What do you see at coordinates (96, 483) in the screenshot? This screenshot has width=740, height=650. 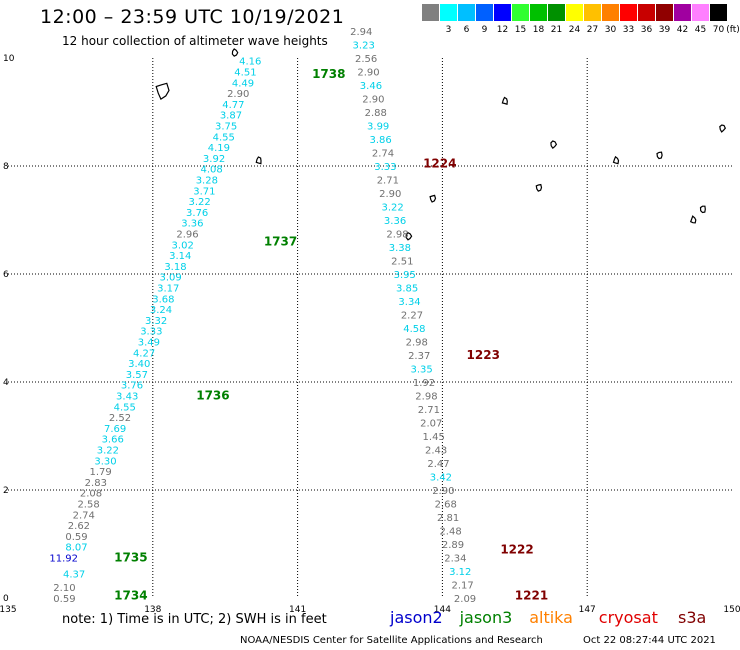 I see `wave-height-value: 2.83` at bounding box center [96, 483].